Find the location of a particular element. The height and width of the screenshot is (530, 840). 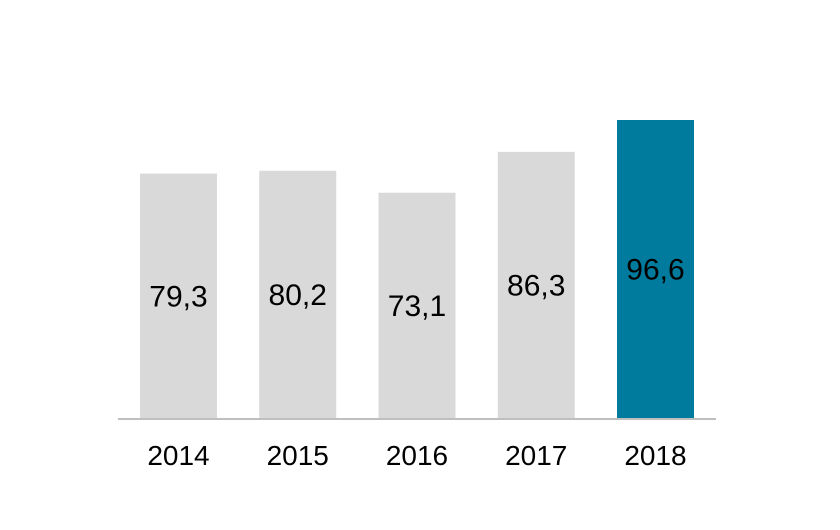

bar-2017 is located at coordinates (536, 285).